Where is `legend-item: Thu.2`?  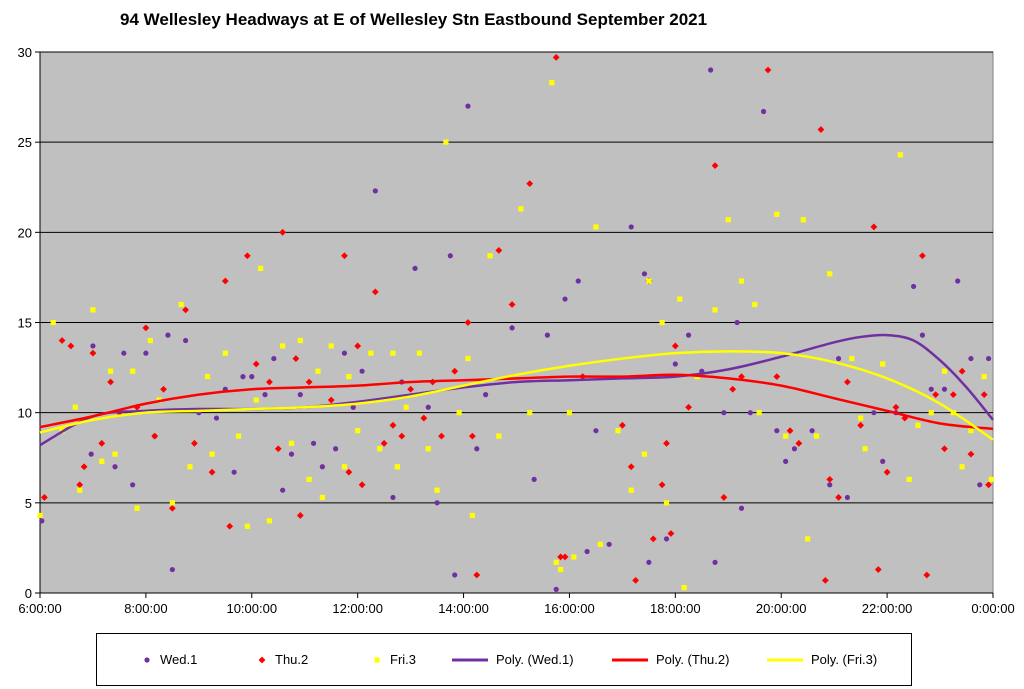 legend-item: Thu.2 is located at coordinates (282, 659).